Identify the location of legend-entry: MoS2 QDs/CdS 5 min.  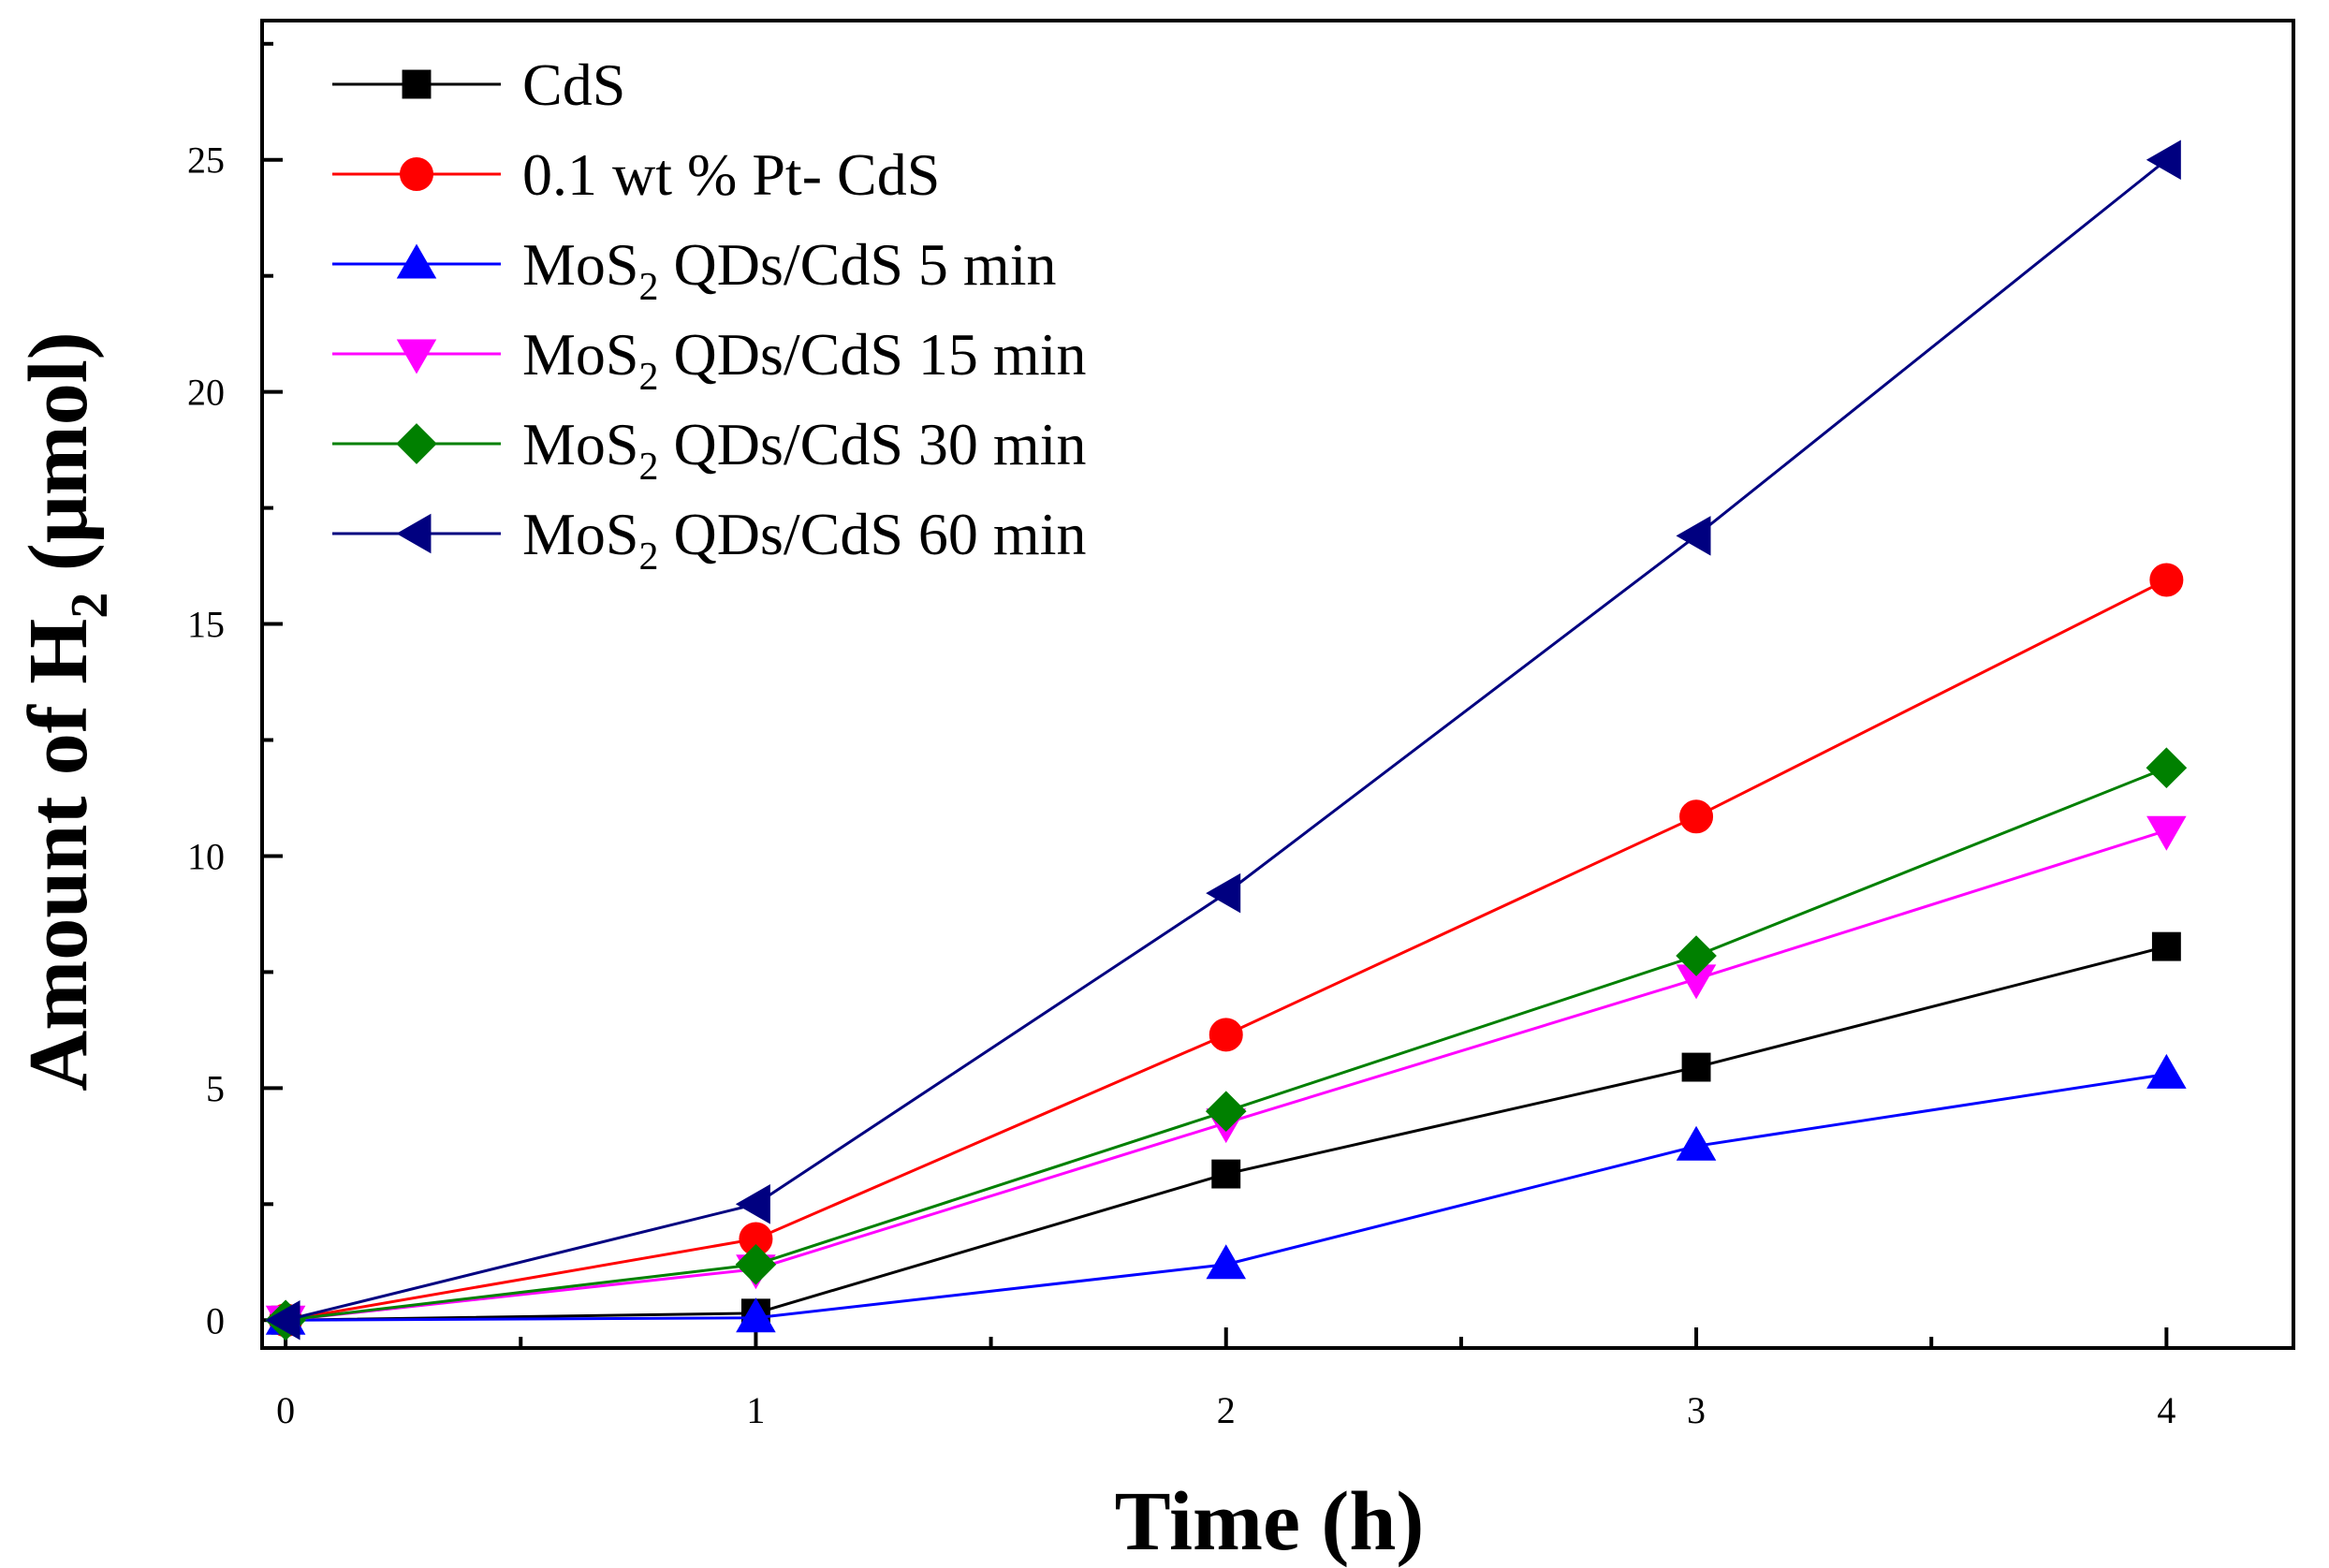
(694, 270).